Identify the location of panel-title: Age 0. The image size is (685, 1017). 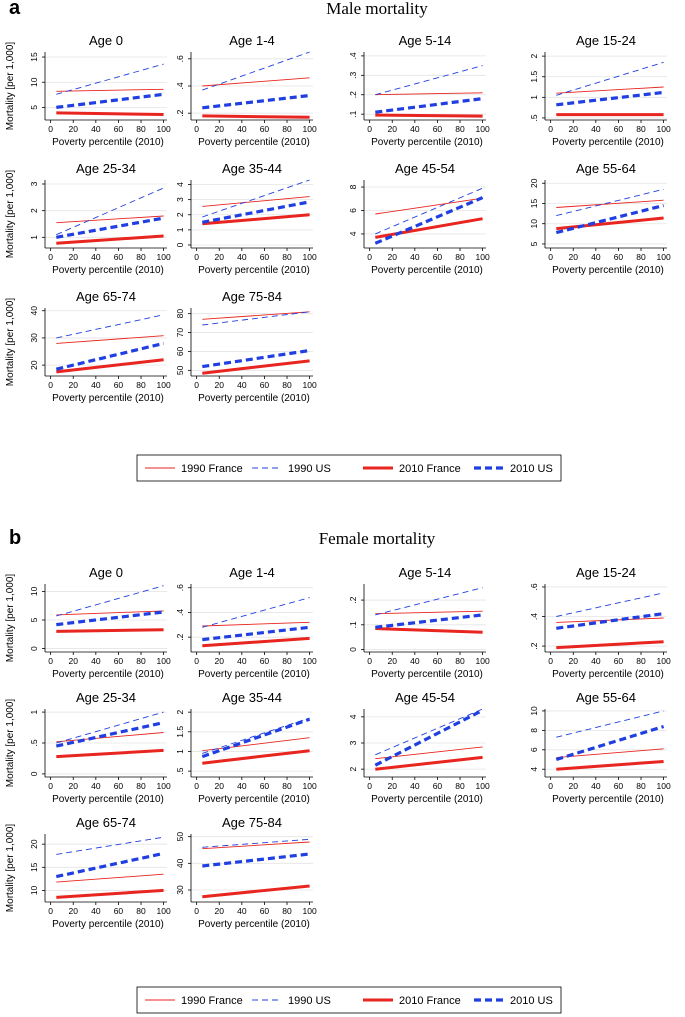
(106, 40).